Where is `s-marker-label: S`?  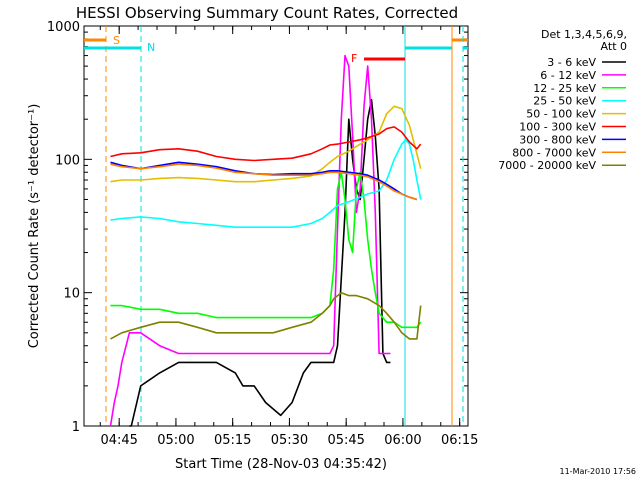
s-marker-label: S is located at coordinates (116, 40).